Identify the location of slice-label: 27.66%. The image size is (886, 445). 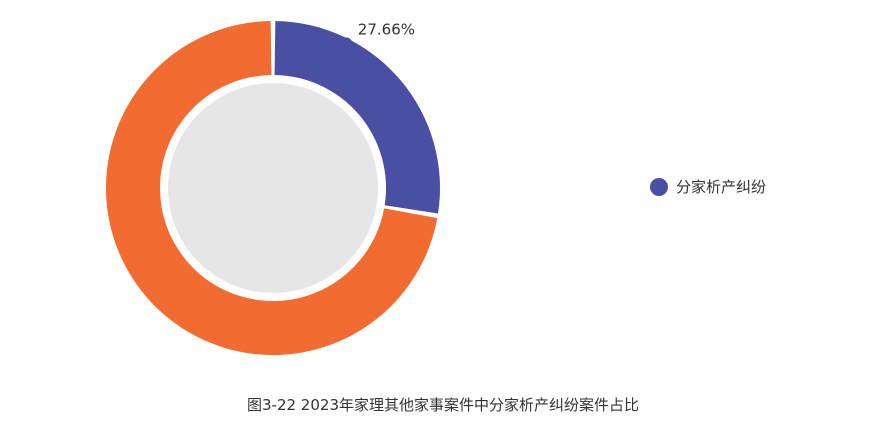
(386, 29).